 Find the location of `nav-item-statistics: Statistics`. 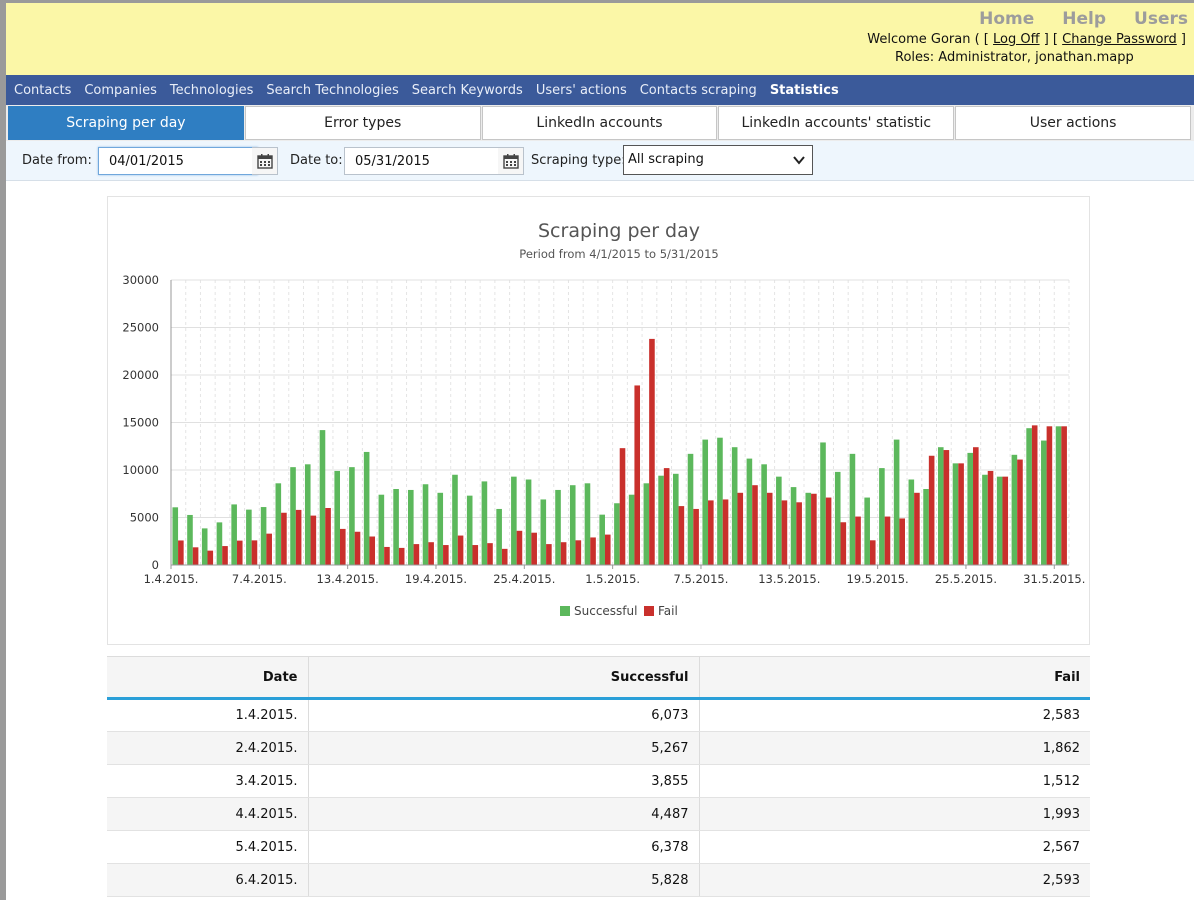

nav-item-statistics: Statistics is located at coordinates (804, 90).